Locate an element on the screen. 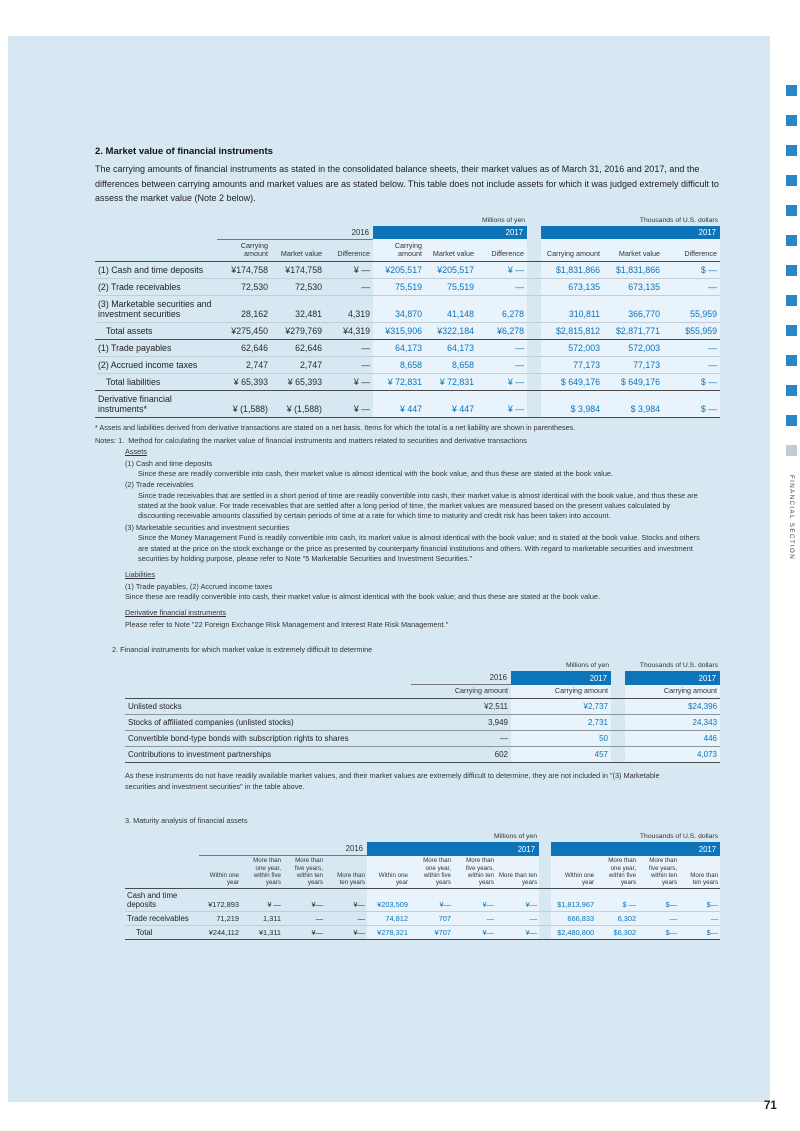 This screenshot has width=800, height=1131. col-header-five-ten: More than five years, within ten years is located at coordinates (659, 872).